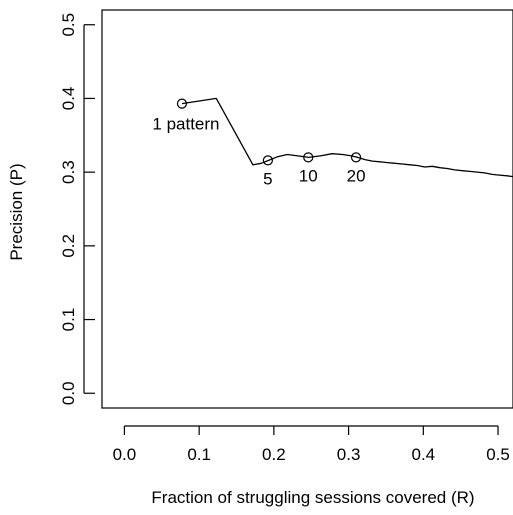 The image size is (513, 515). What do you see at coordinates (68, 25) in the screenshot?
I see `y-tick-label: 0.5` at bounding box center [68, 25].